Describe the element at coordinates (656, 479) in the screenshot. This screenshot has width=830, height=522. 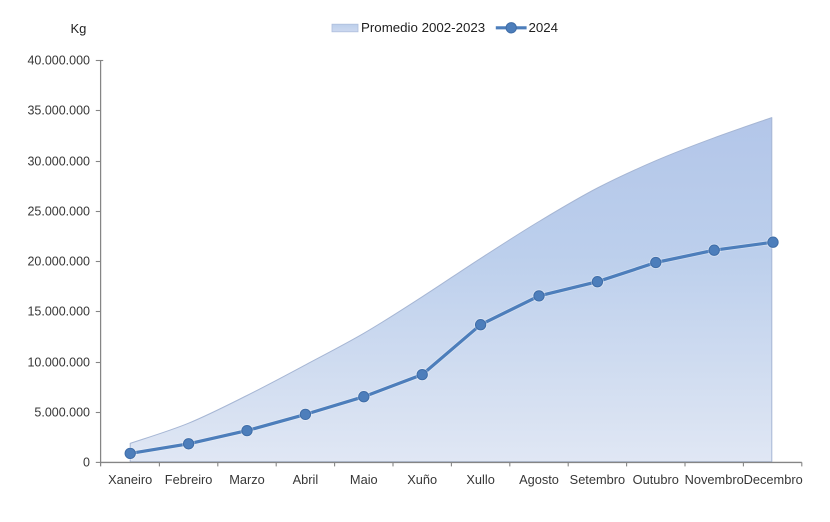
I see `svg-text: Outubro` at that location.